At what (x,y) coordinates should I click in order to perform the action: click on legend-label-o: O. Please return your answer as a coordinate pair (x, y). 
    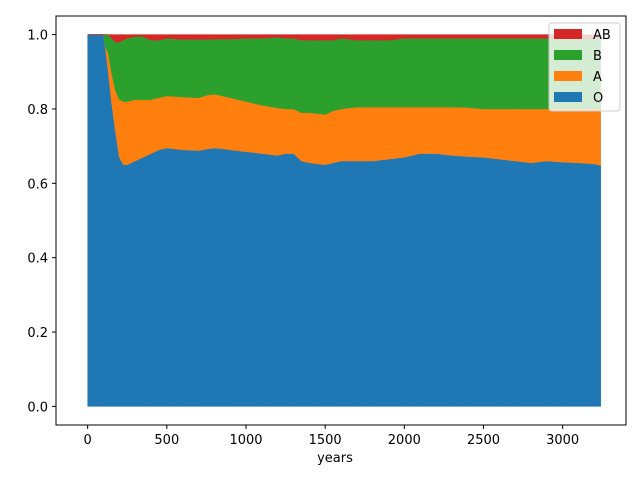
    Looking at the image, I should click on (598, 98).